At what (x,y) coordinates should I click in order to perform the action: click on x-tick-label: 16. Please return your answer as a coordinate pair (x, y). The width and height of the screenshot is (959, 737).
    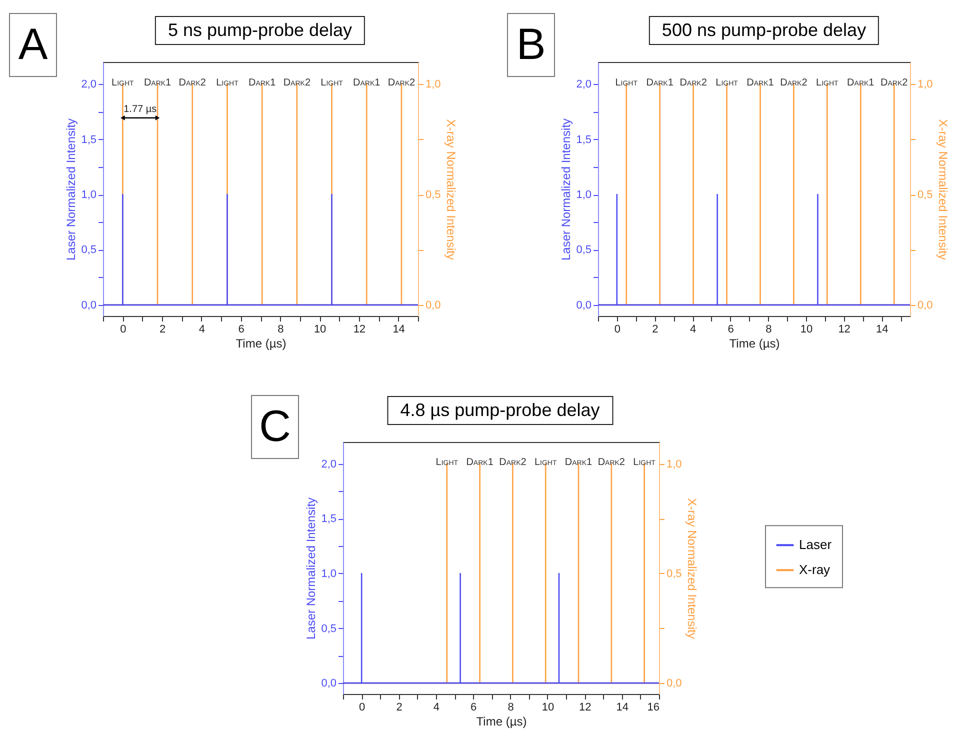
    Looking at the image, I should click on (653, 708).